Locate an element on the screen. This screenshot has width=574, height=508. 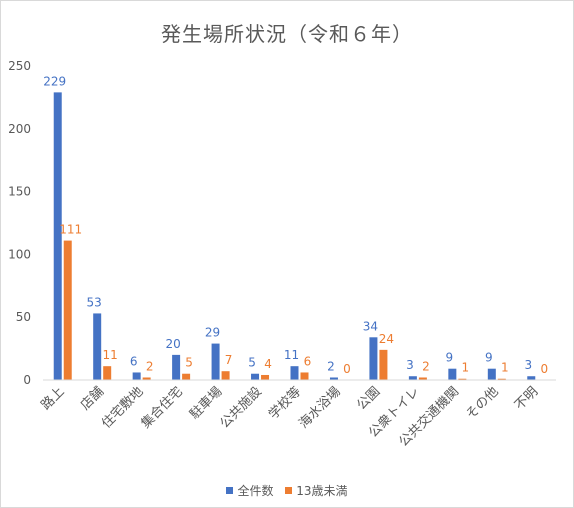
x-tick-label-4: 駐車場 is located at coordinates (206, 403).